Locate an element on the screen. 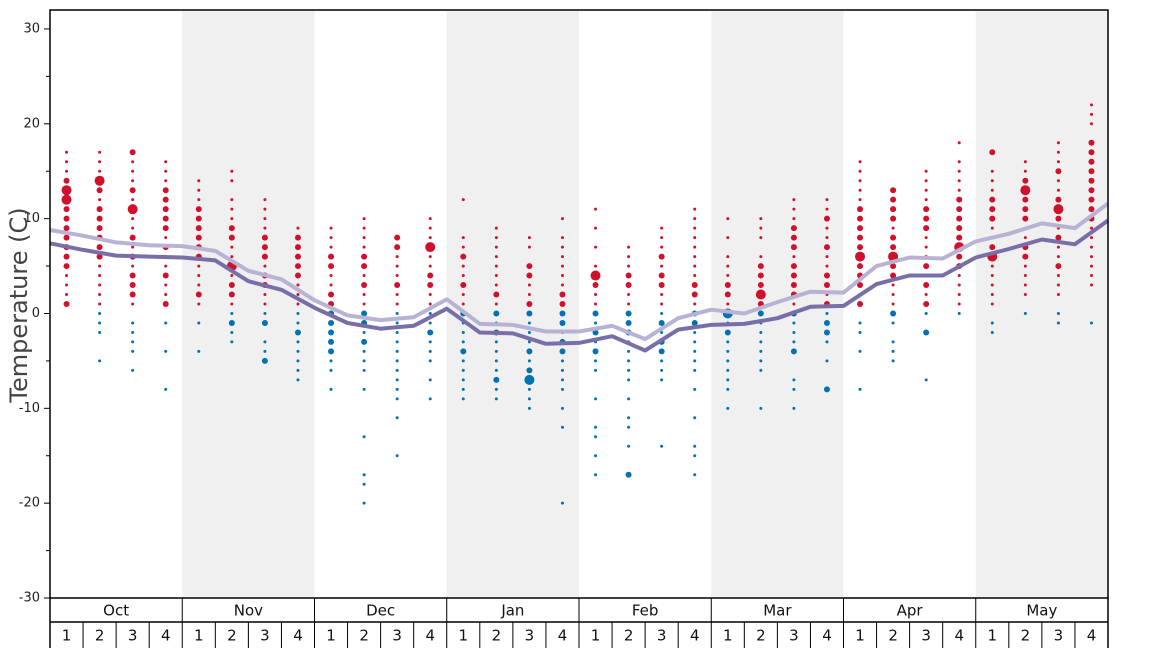  y-tick-label: 20 is located at coordinates (31, 123).